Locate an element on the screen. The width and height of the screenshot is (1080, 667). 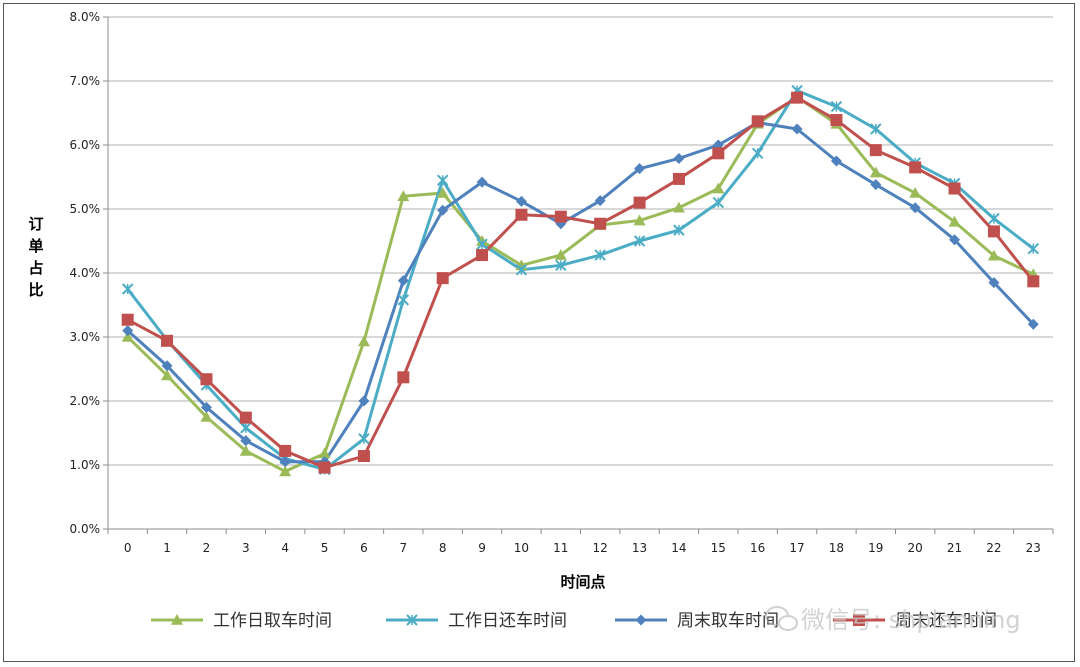
x-tick-label: 12 is located at coordinates (600, 548).